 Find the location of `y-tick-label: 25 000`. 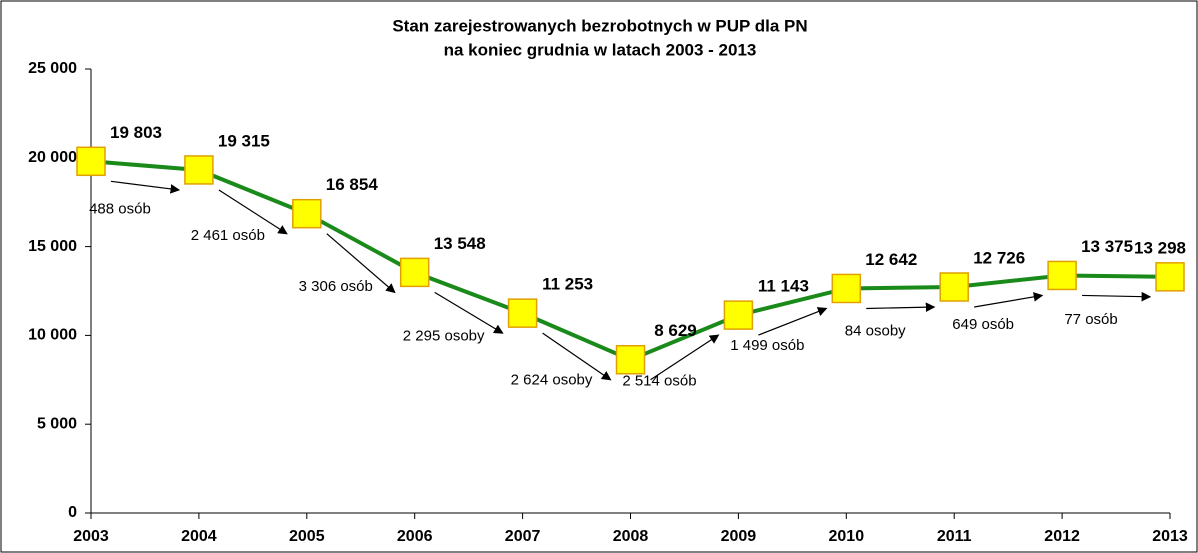

y-tick-label: 25 000 is located at coordinates (52, 68).